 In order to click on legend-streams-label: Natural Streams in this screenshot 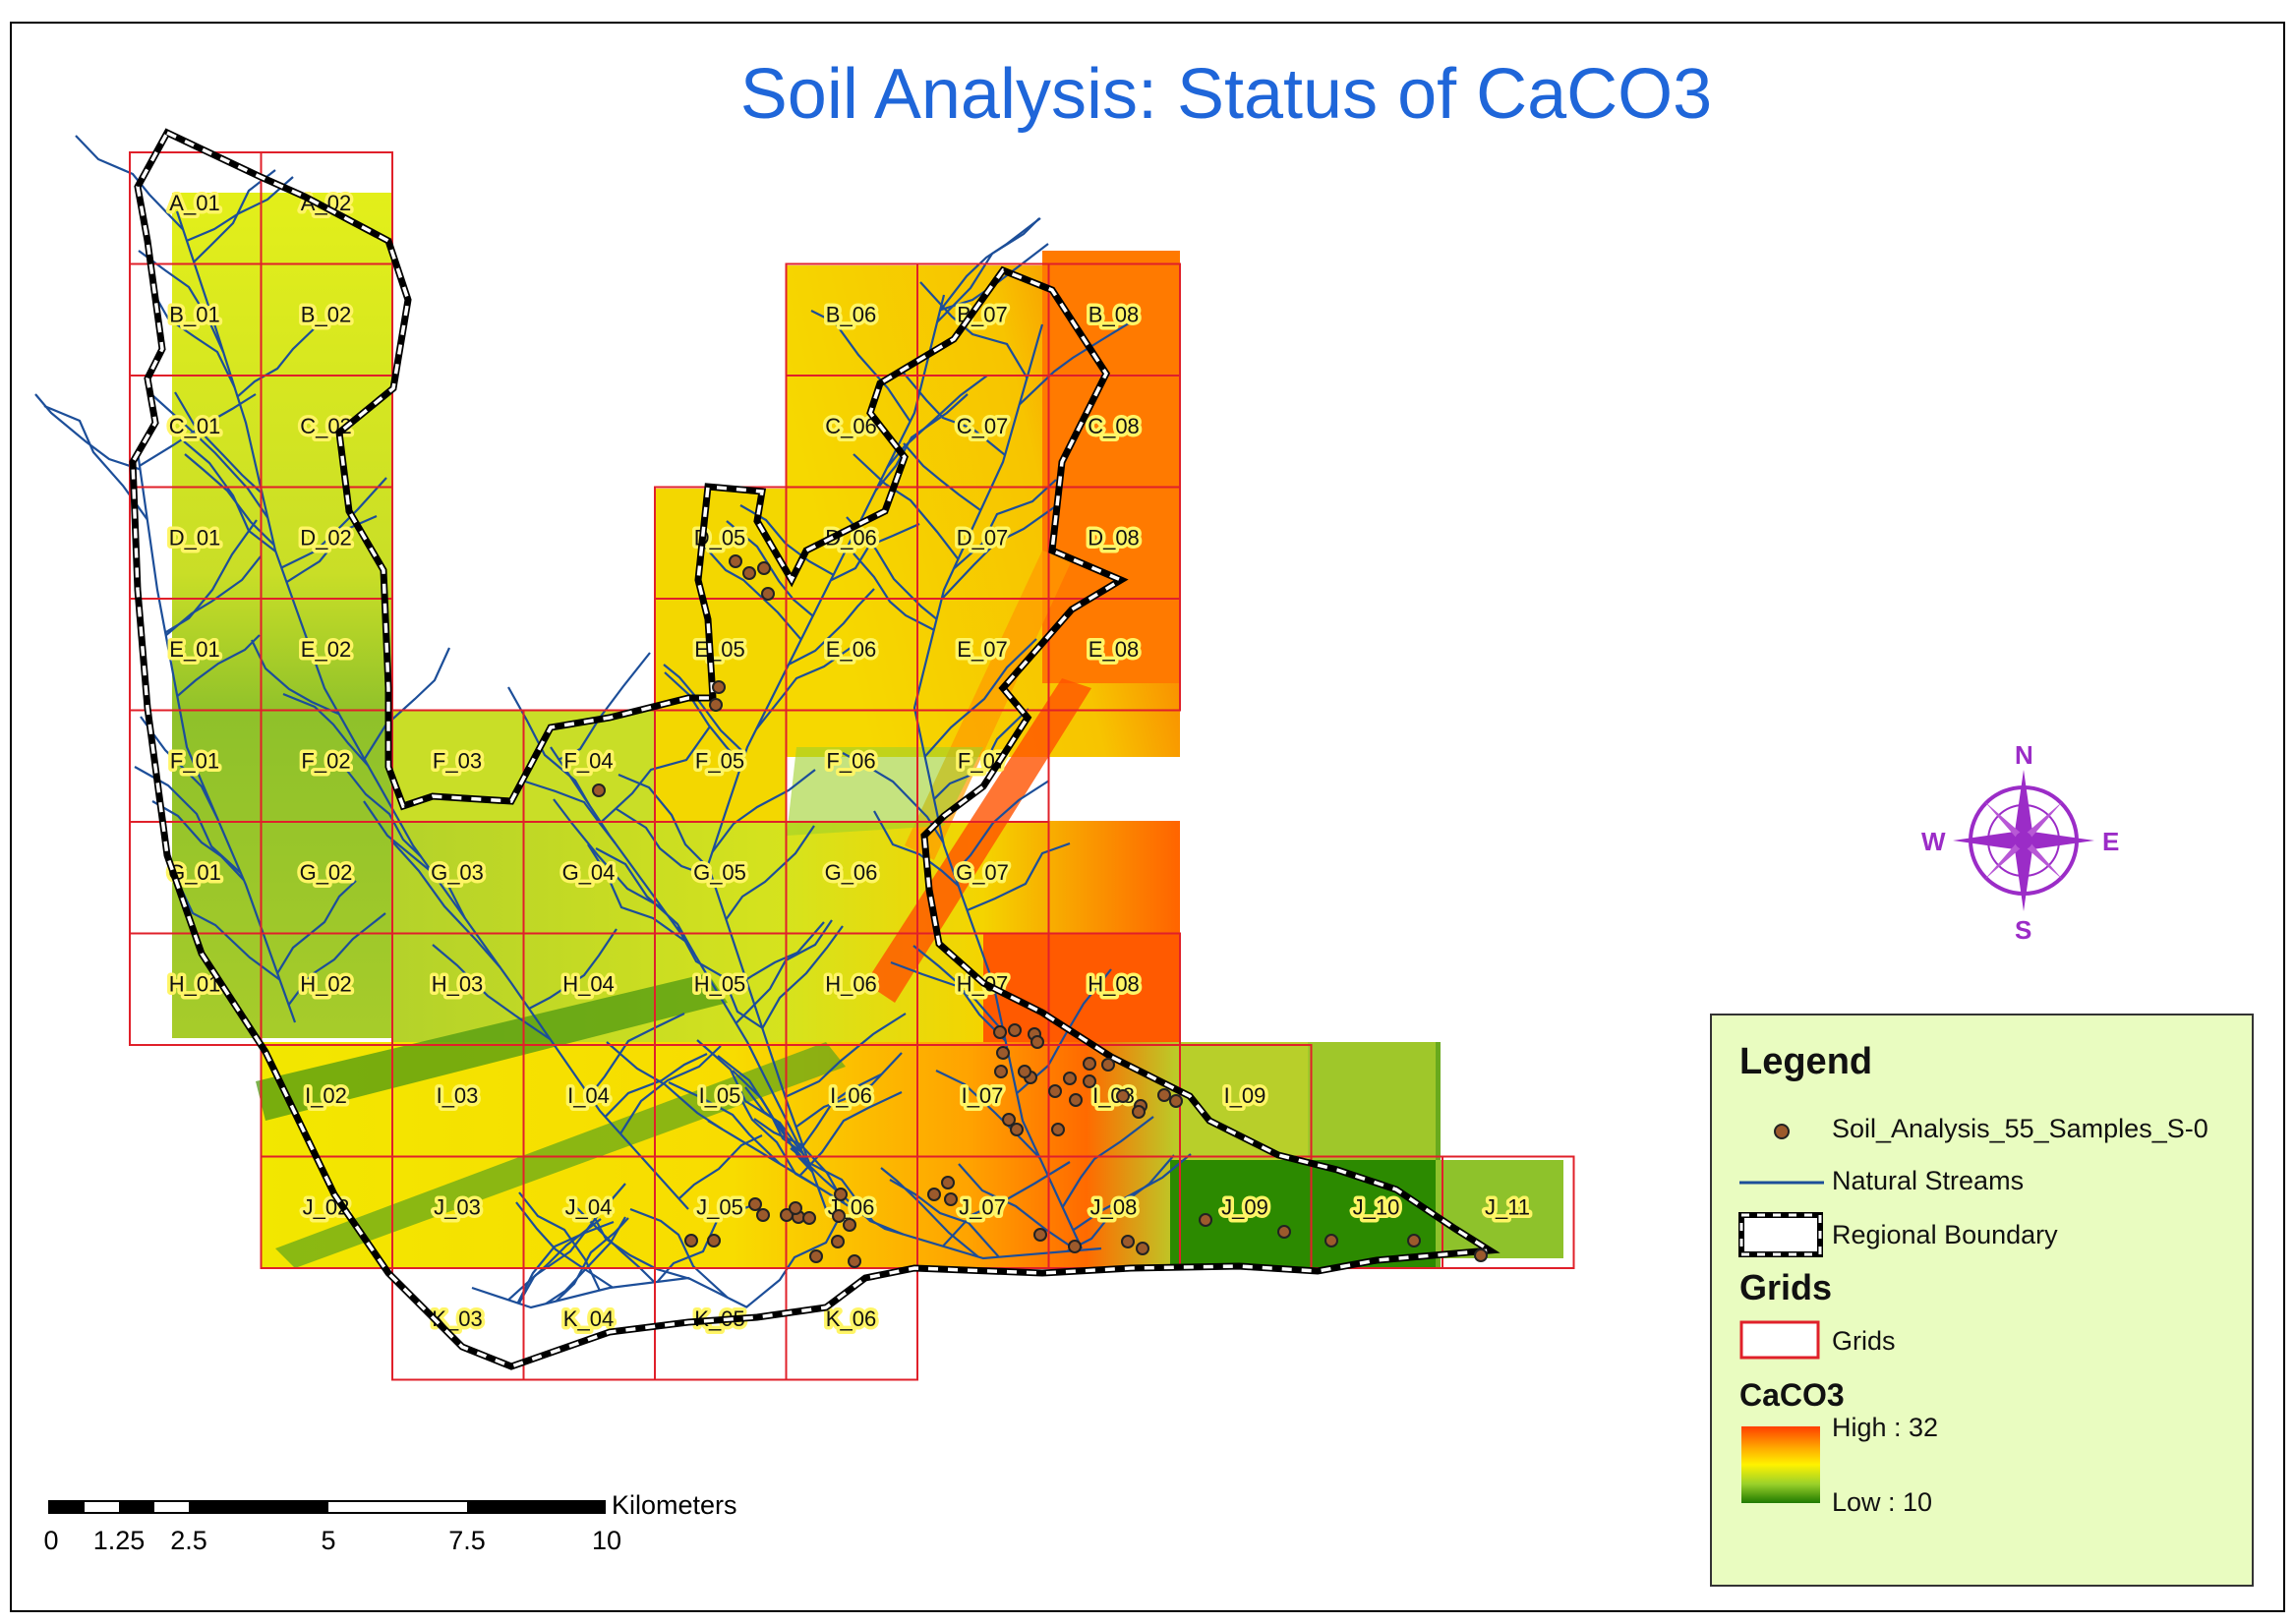, I will do `click(1928, 1180)`.